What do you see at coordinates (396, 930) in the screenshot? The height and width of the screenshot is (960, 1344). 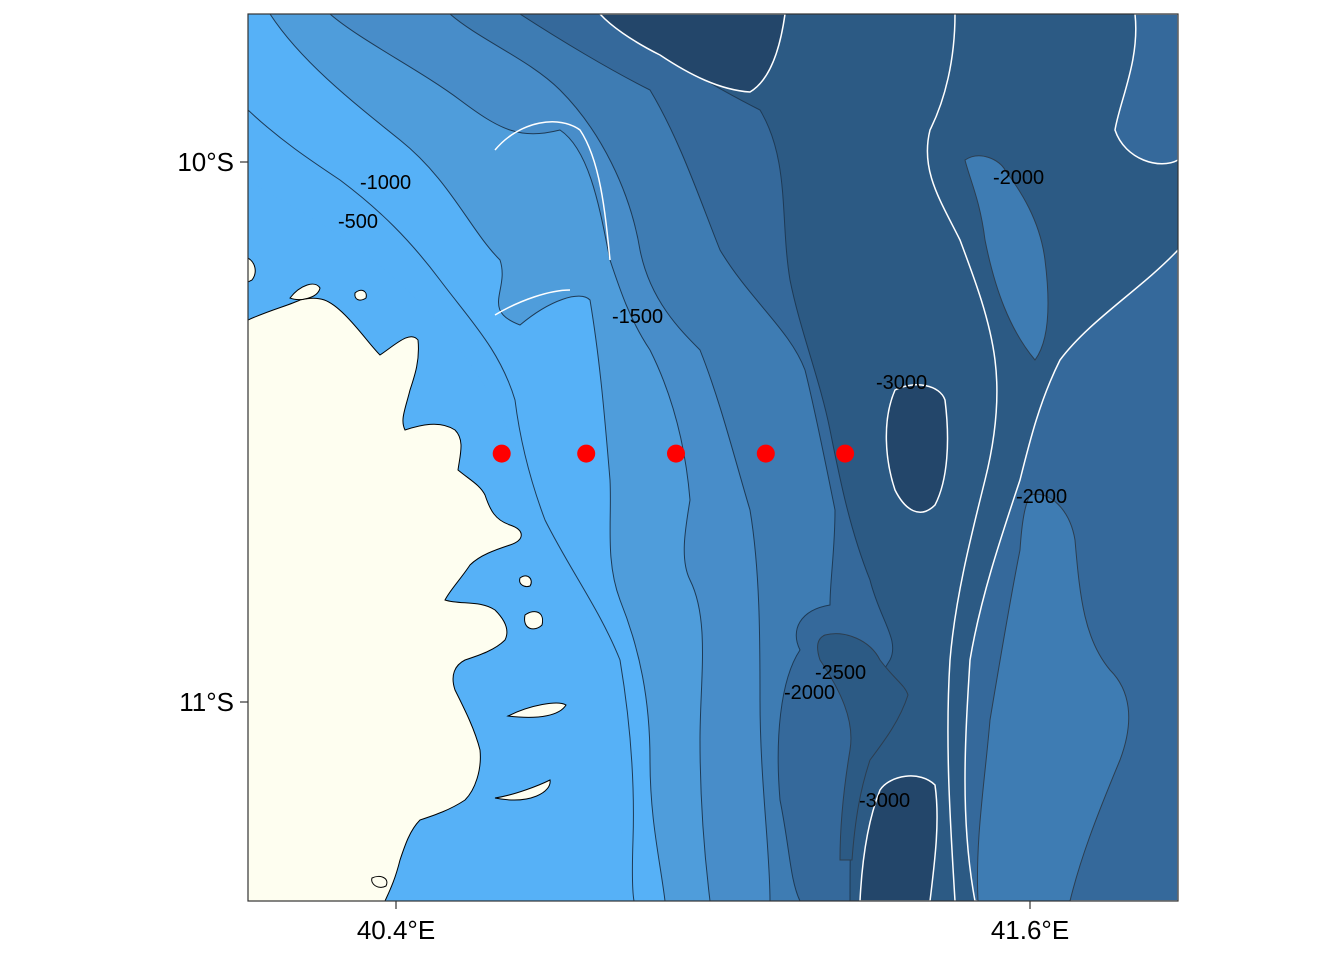 I see `x-tick-label: 40.4°E` at bounding box center [396, 930].